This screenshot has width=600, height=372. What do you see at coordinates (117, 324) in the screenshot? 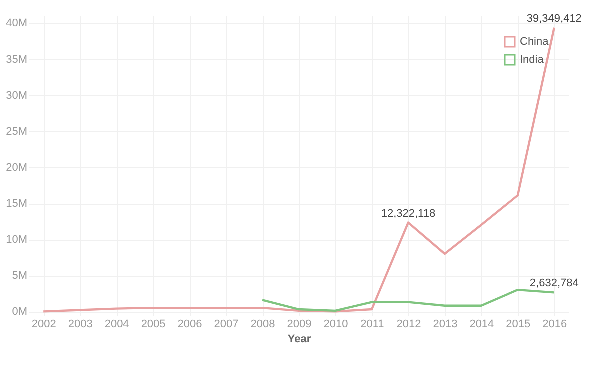
I see `x-tick-label: 2004` at bounding box center [117, 324].